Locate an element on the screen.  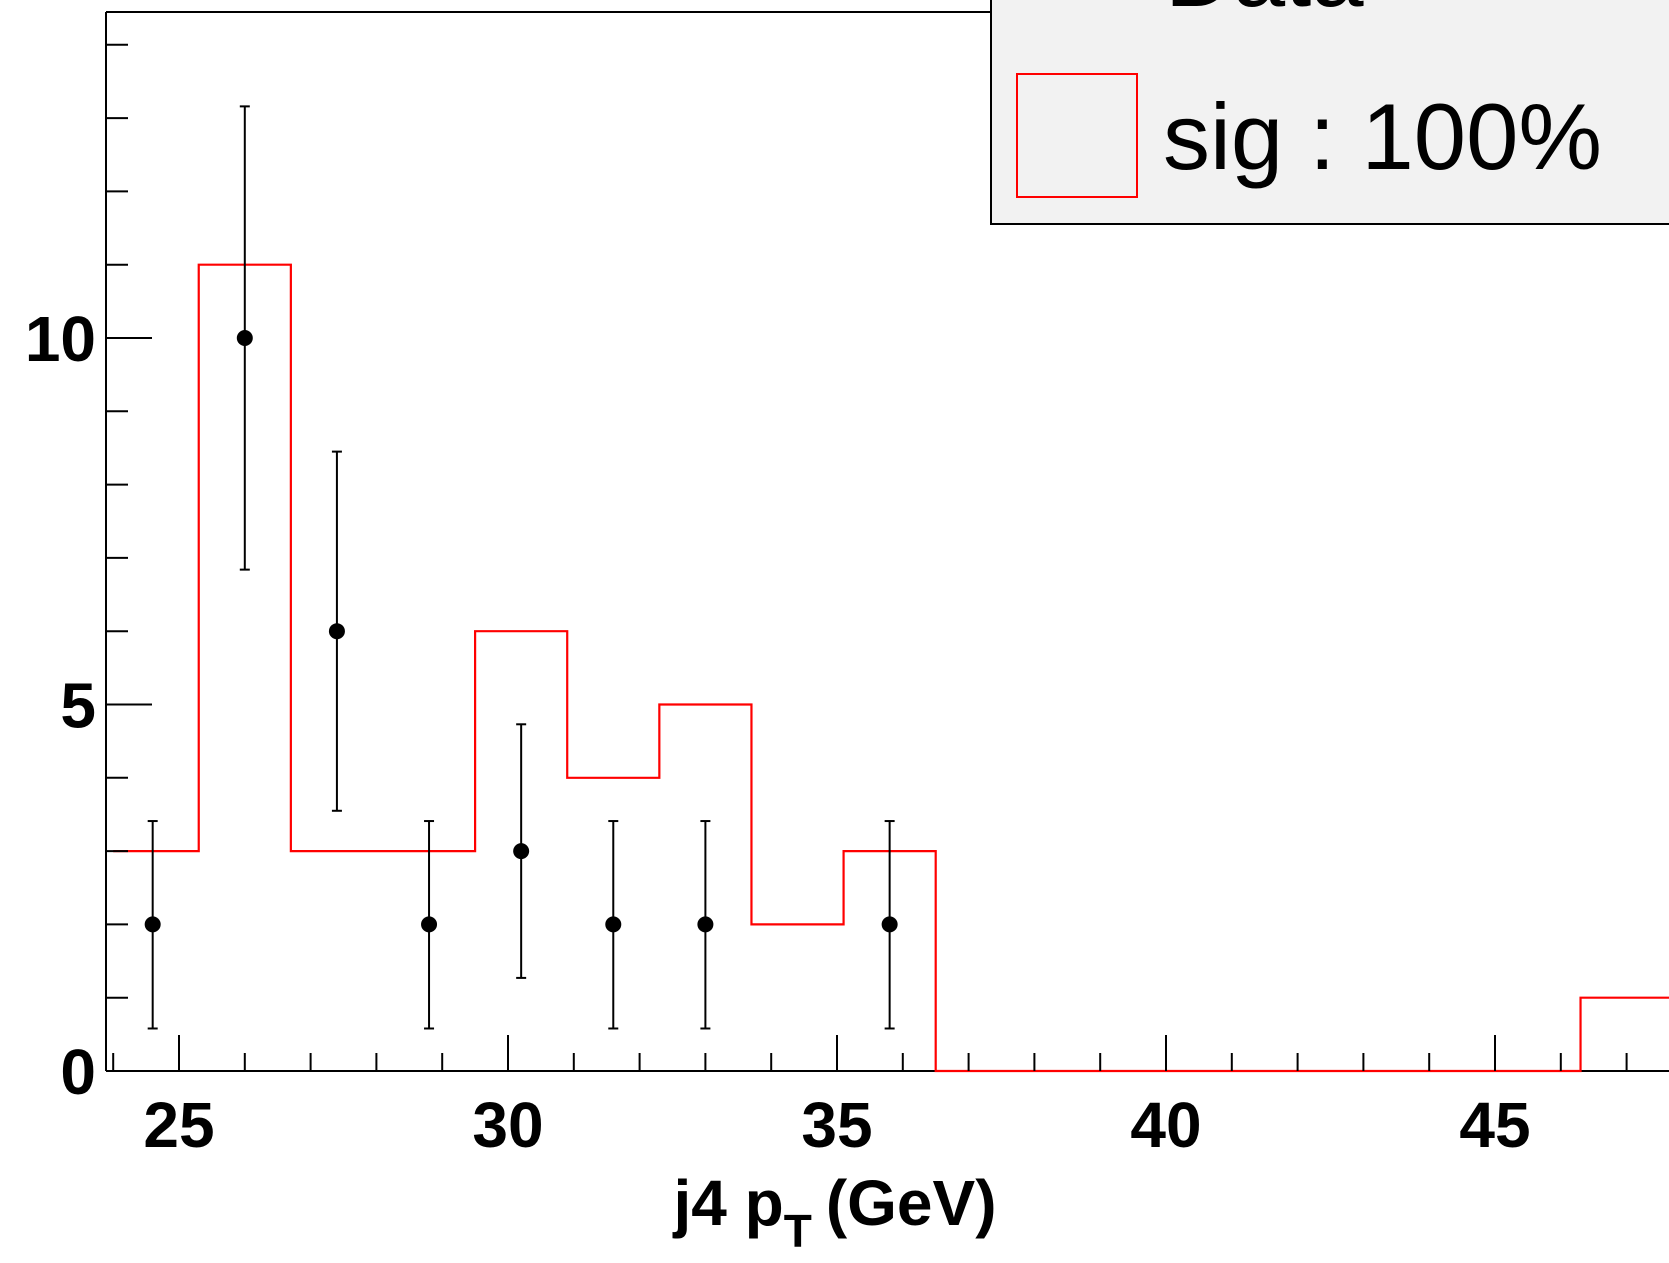
x-axis-title-main: j4 p is located at coordinates (727, 1203).